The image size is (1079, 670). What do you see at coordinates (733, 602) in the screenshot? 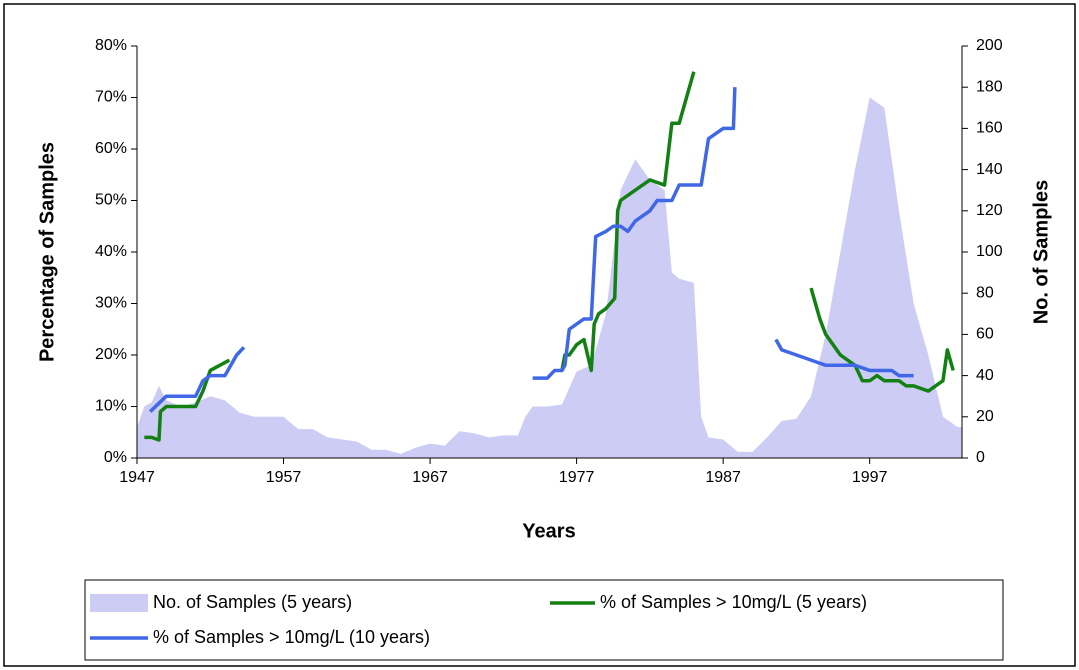
I see `legend-label: % of Samples > 10mg/L (5 years)` at bounding box center [733, 602].